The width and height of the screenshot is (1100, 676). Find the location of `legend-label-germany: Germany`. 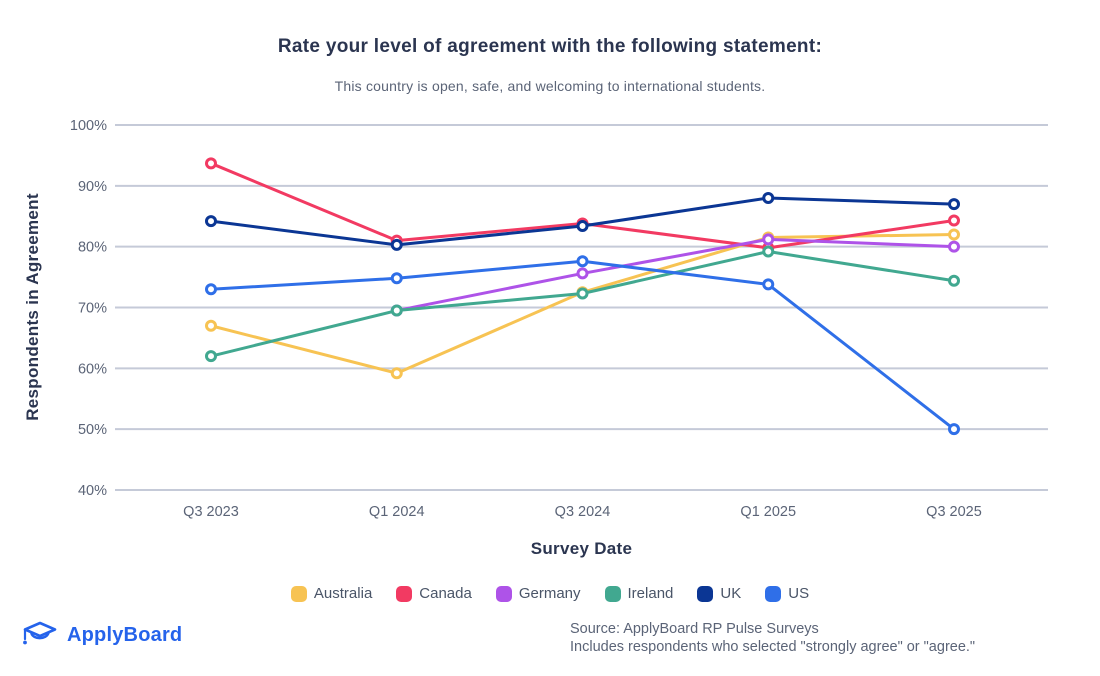

legend-label-germany: Germany is located at coordinates (549, 593).